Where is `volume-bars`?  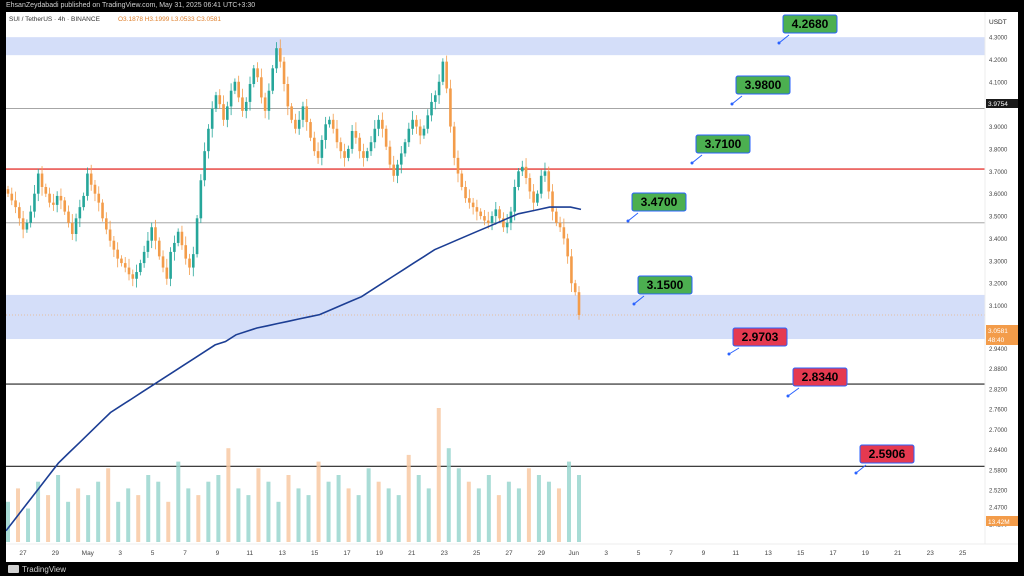 volume-bars is located at coordinates (293, 475).